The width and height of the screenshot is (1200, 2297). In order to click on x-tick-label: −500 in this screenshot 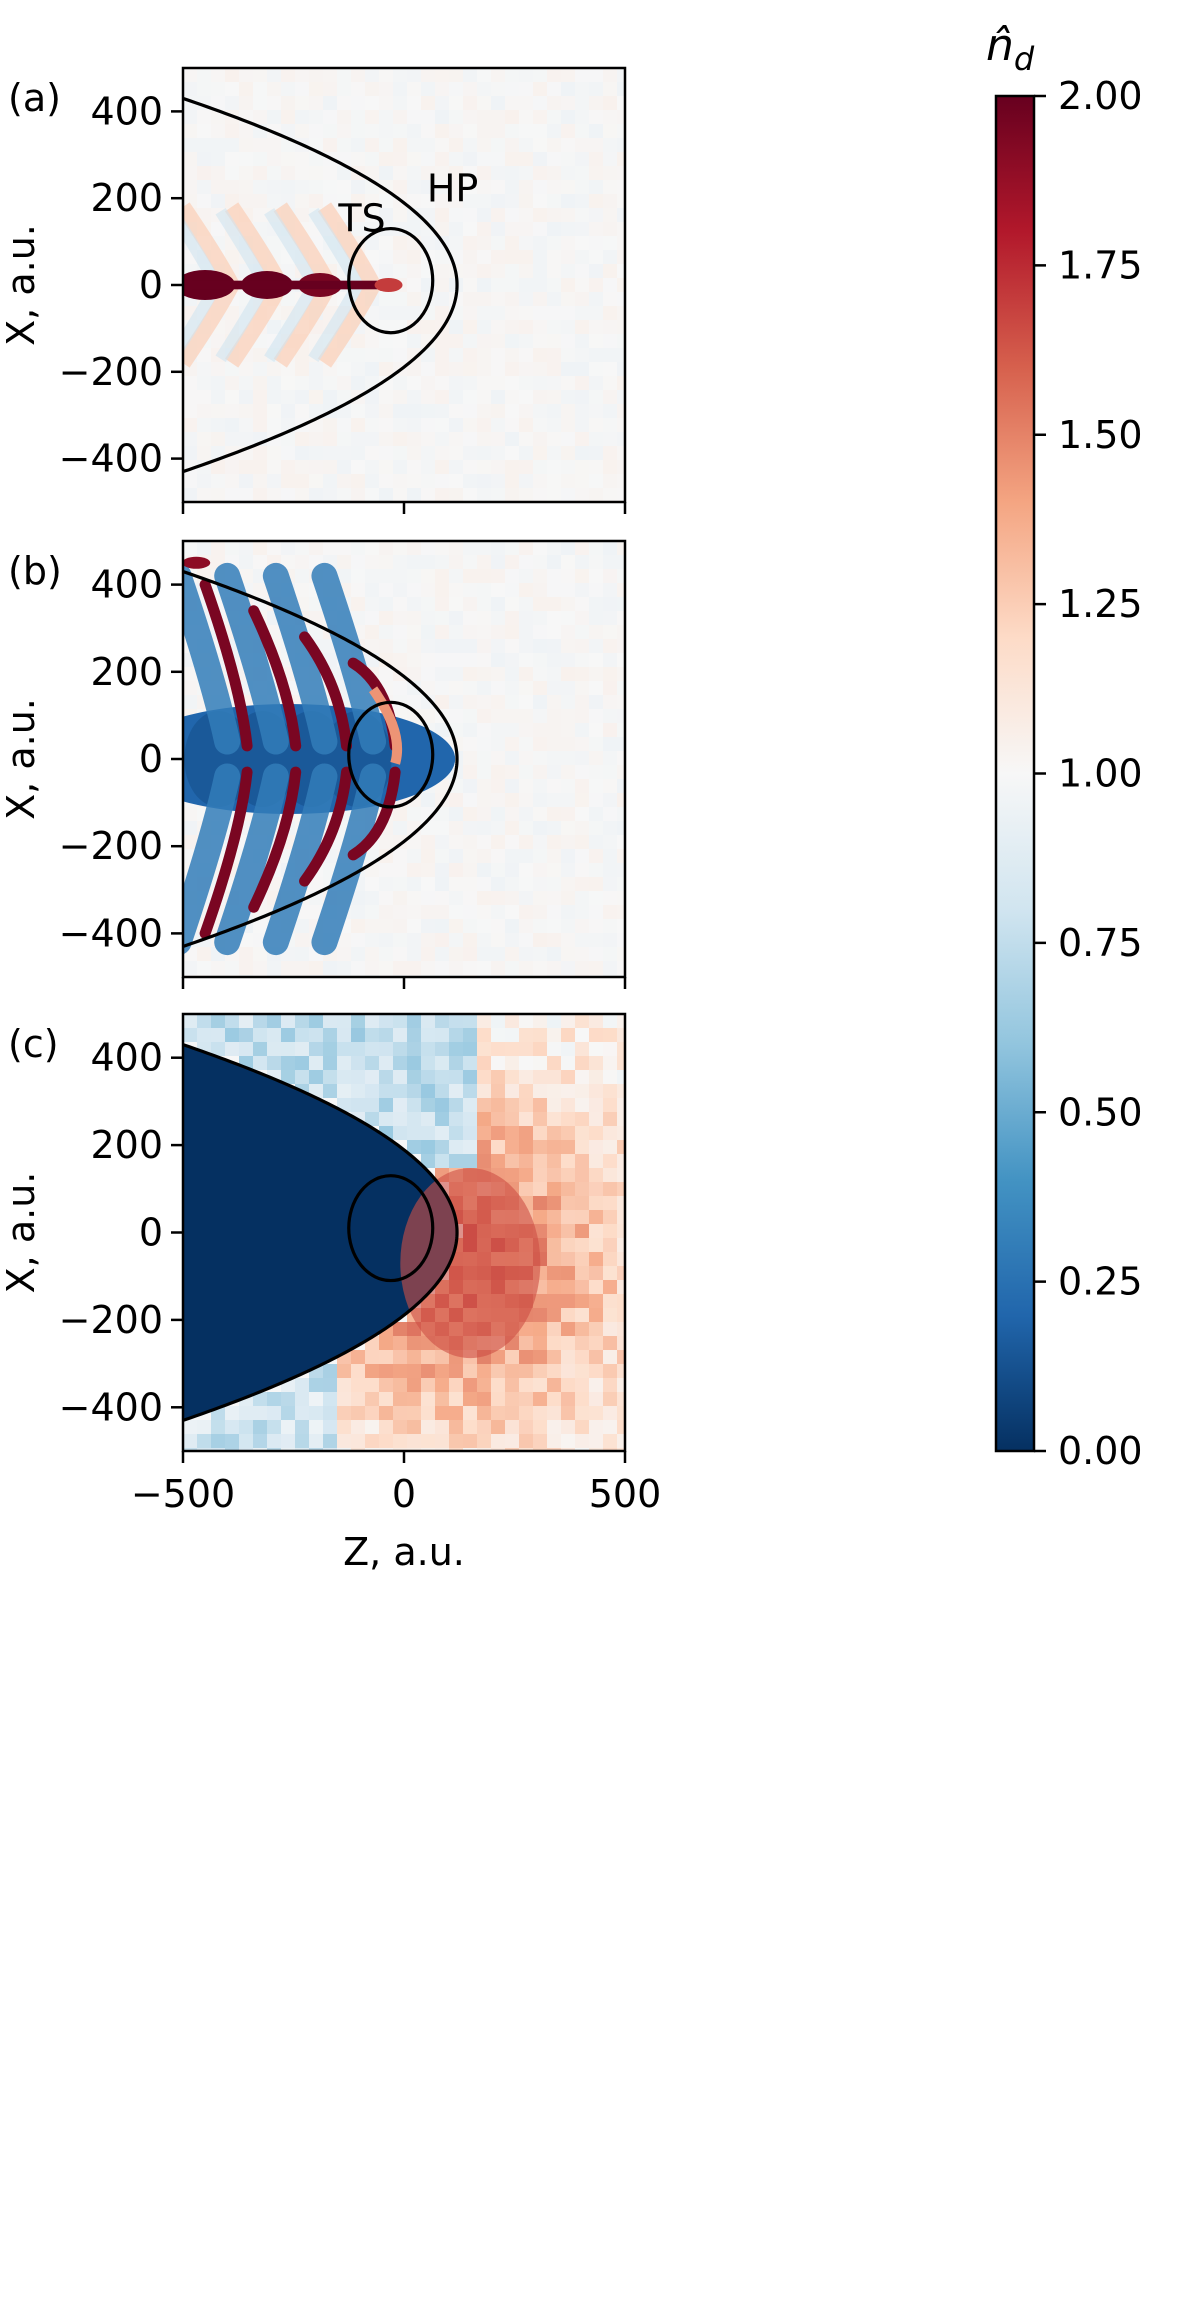, I will do `click(183, 1494)`.